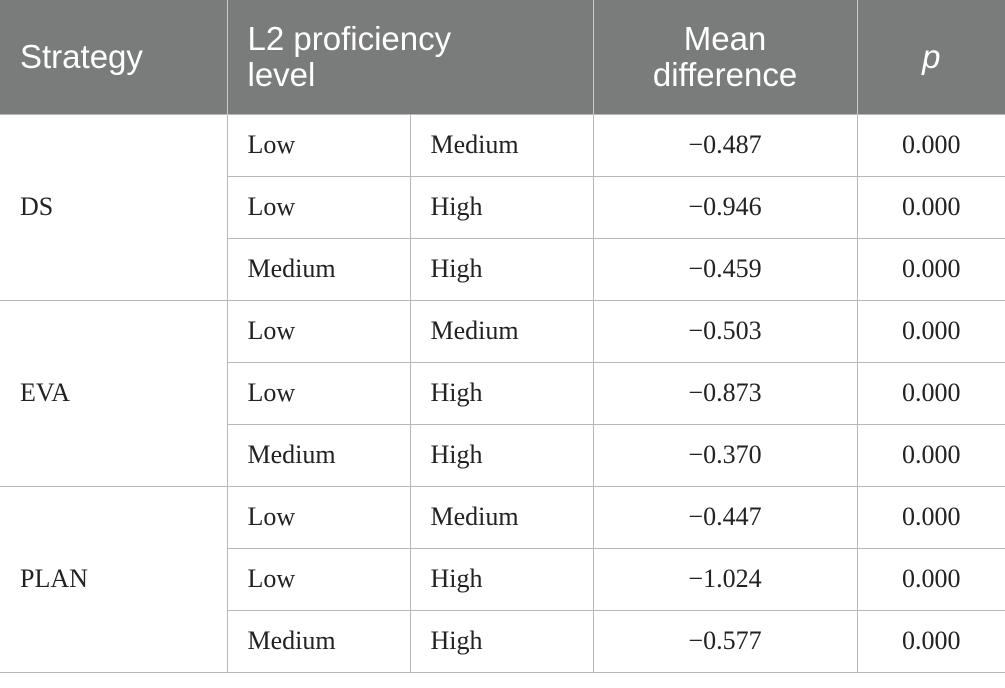 The width and height of the screenshot is (1005, 688). I want to click on header-p-label: p, so click(931, 56).